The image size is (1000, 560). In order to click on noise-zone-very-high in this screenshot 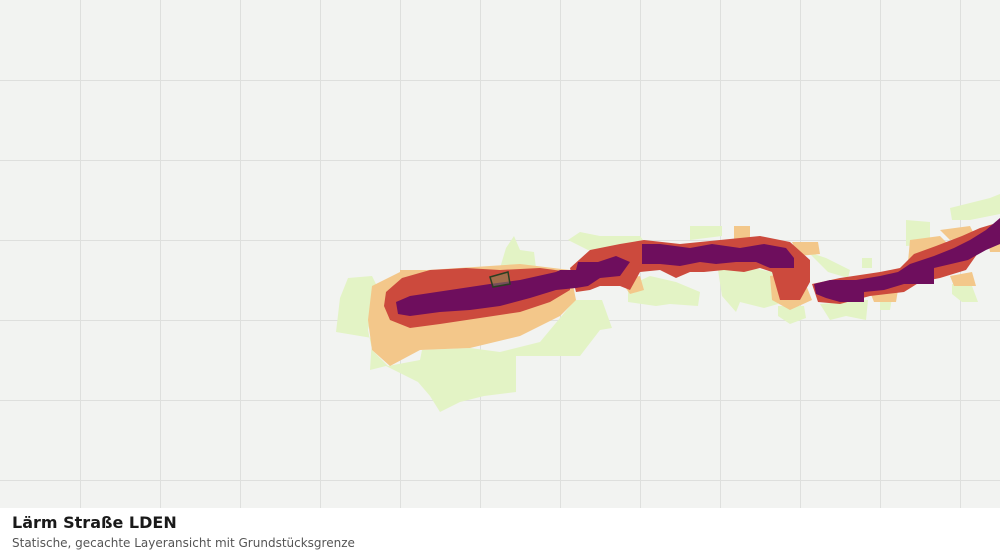, I will do `click(698, 267)`.